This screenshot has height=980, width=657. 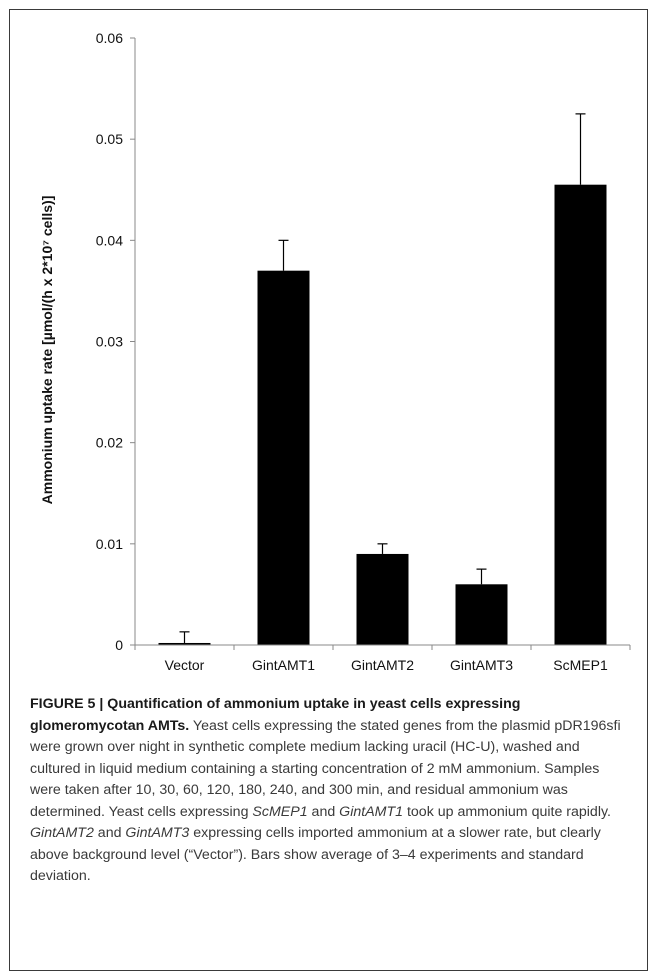 I want to click on y-axis: 0 0.01 0.02 0.03 0.04 0.05 0.06, so click(x=115, y=341).